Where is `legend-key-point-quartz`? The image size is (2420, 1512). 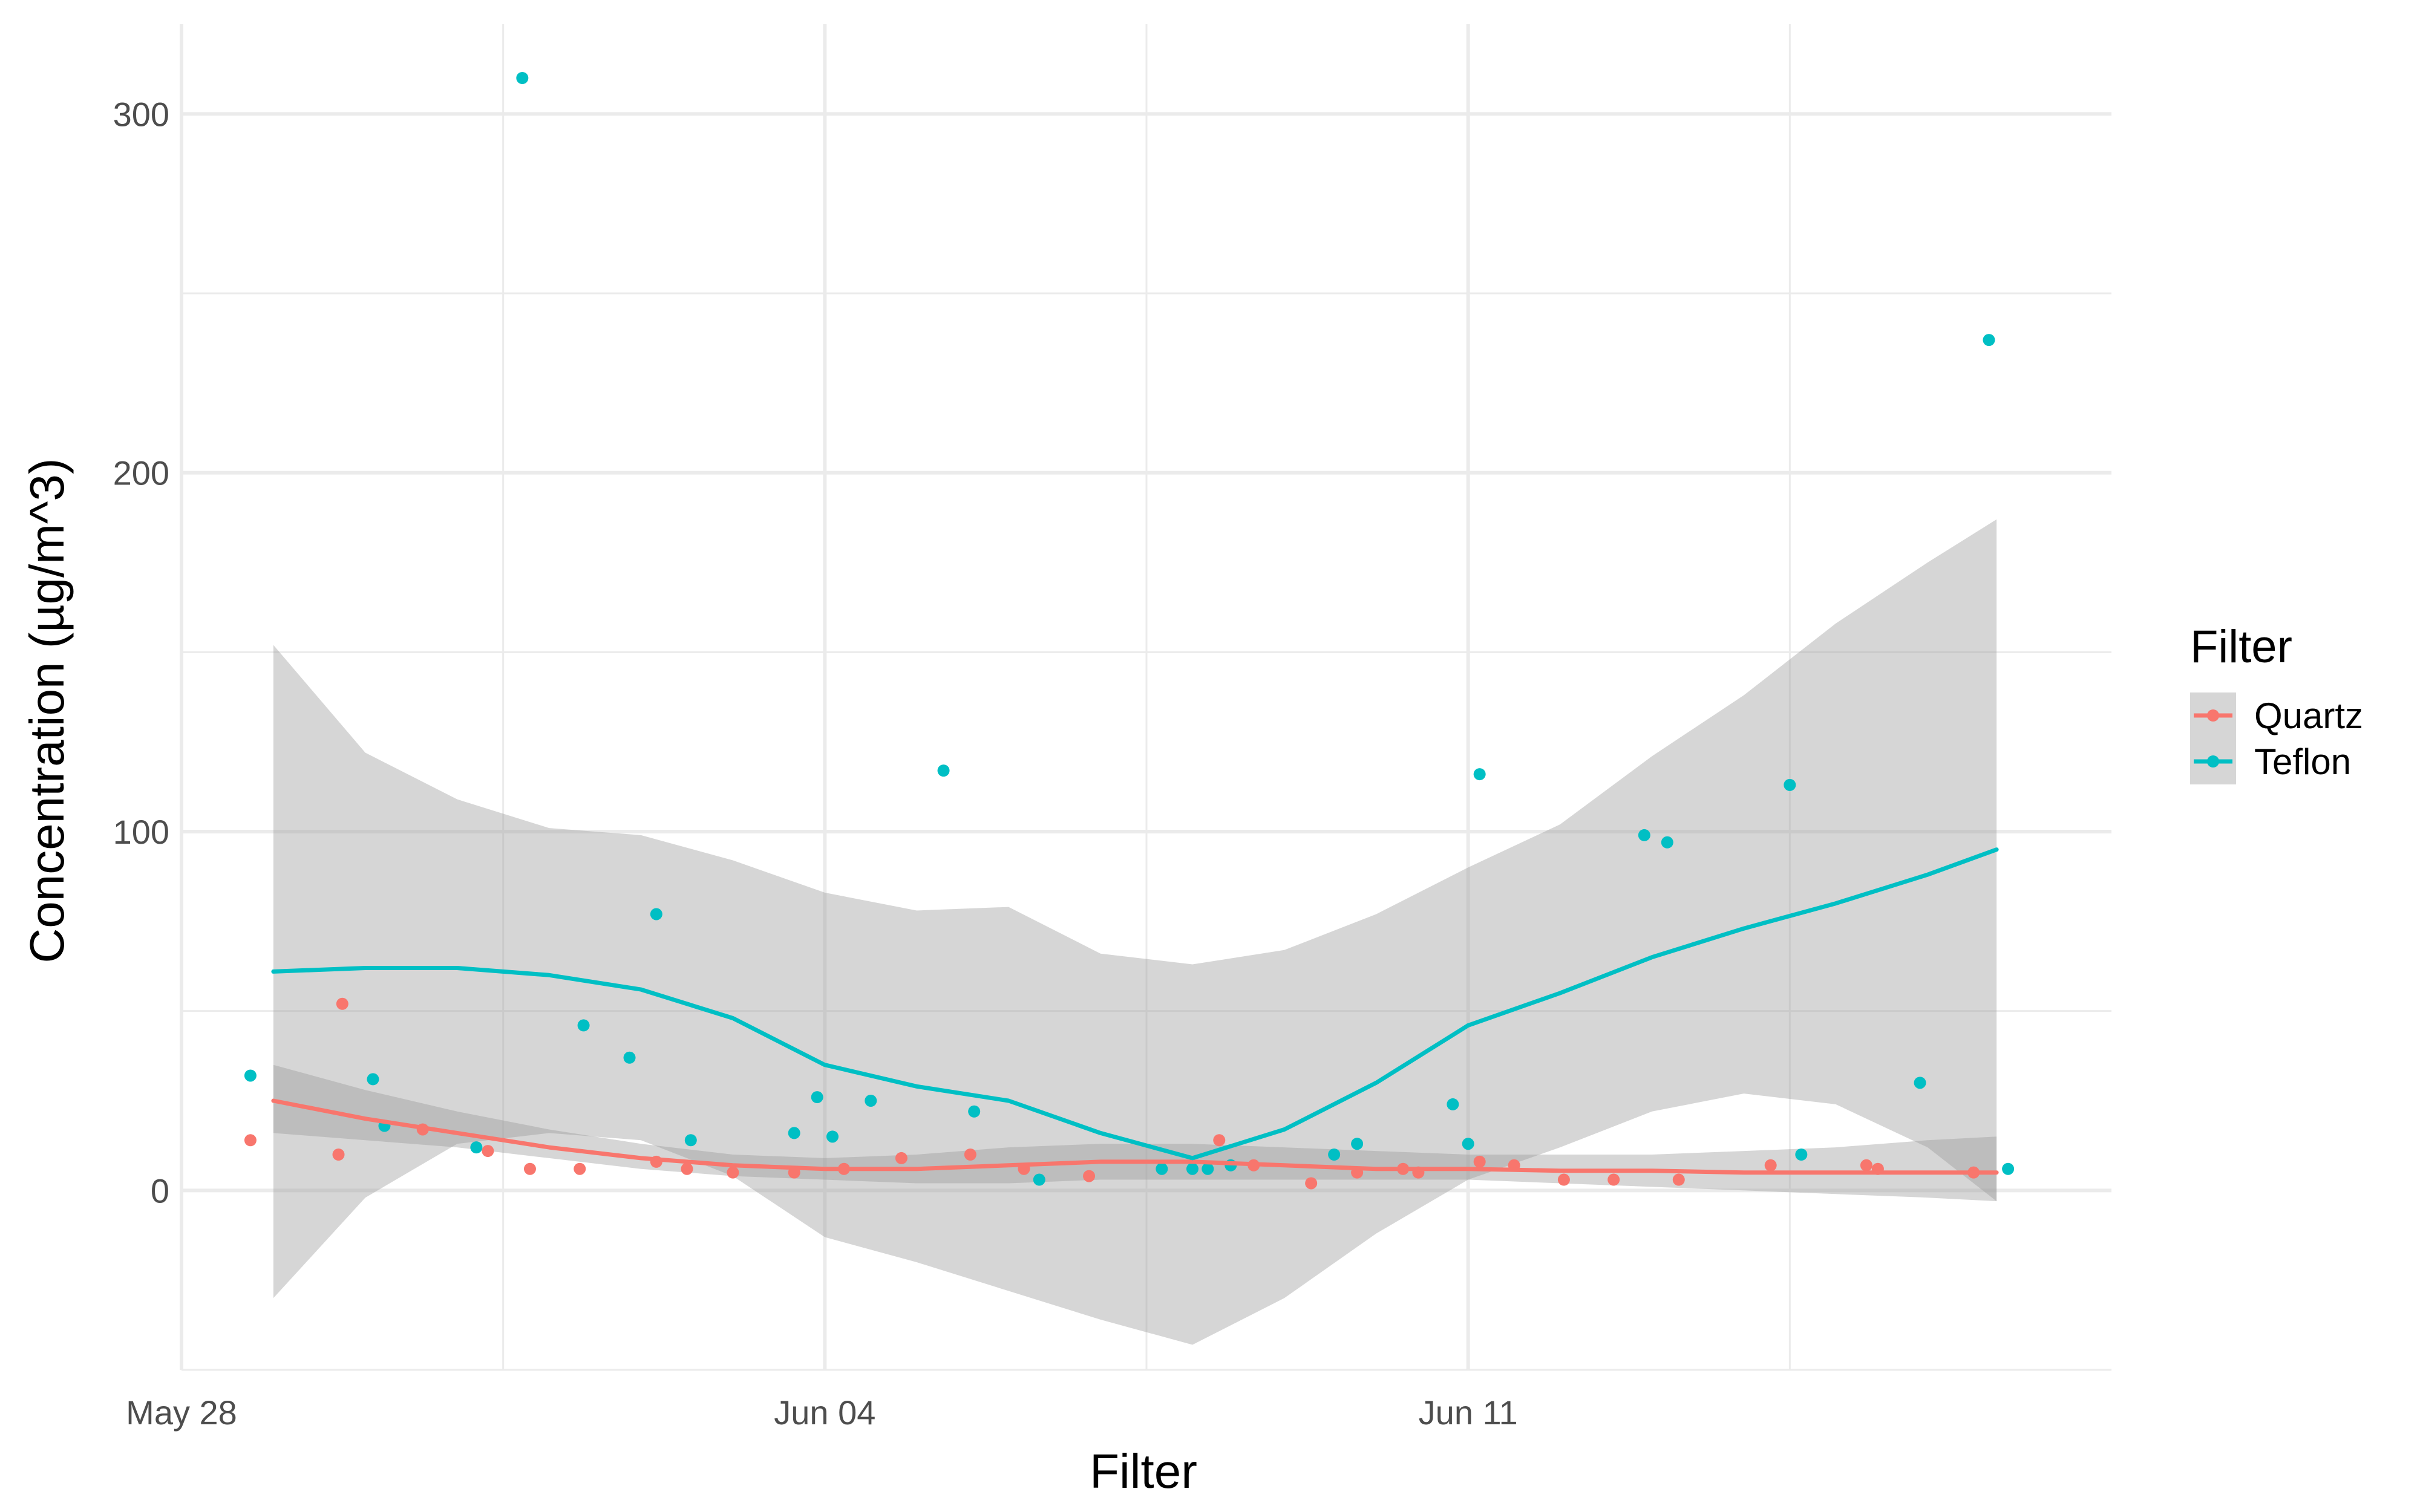 legend-key-point-quartz is located at coordinates (2213, 715).